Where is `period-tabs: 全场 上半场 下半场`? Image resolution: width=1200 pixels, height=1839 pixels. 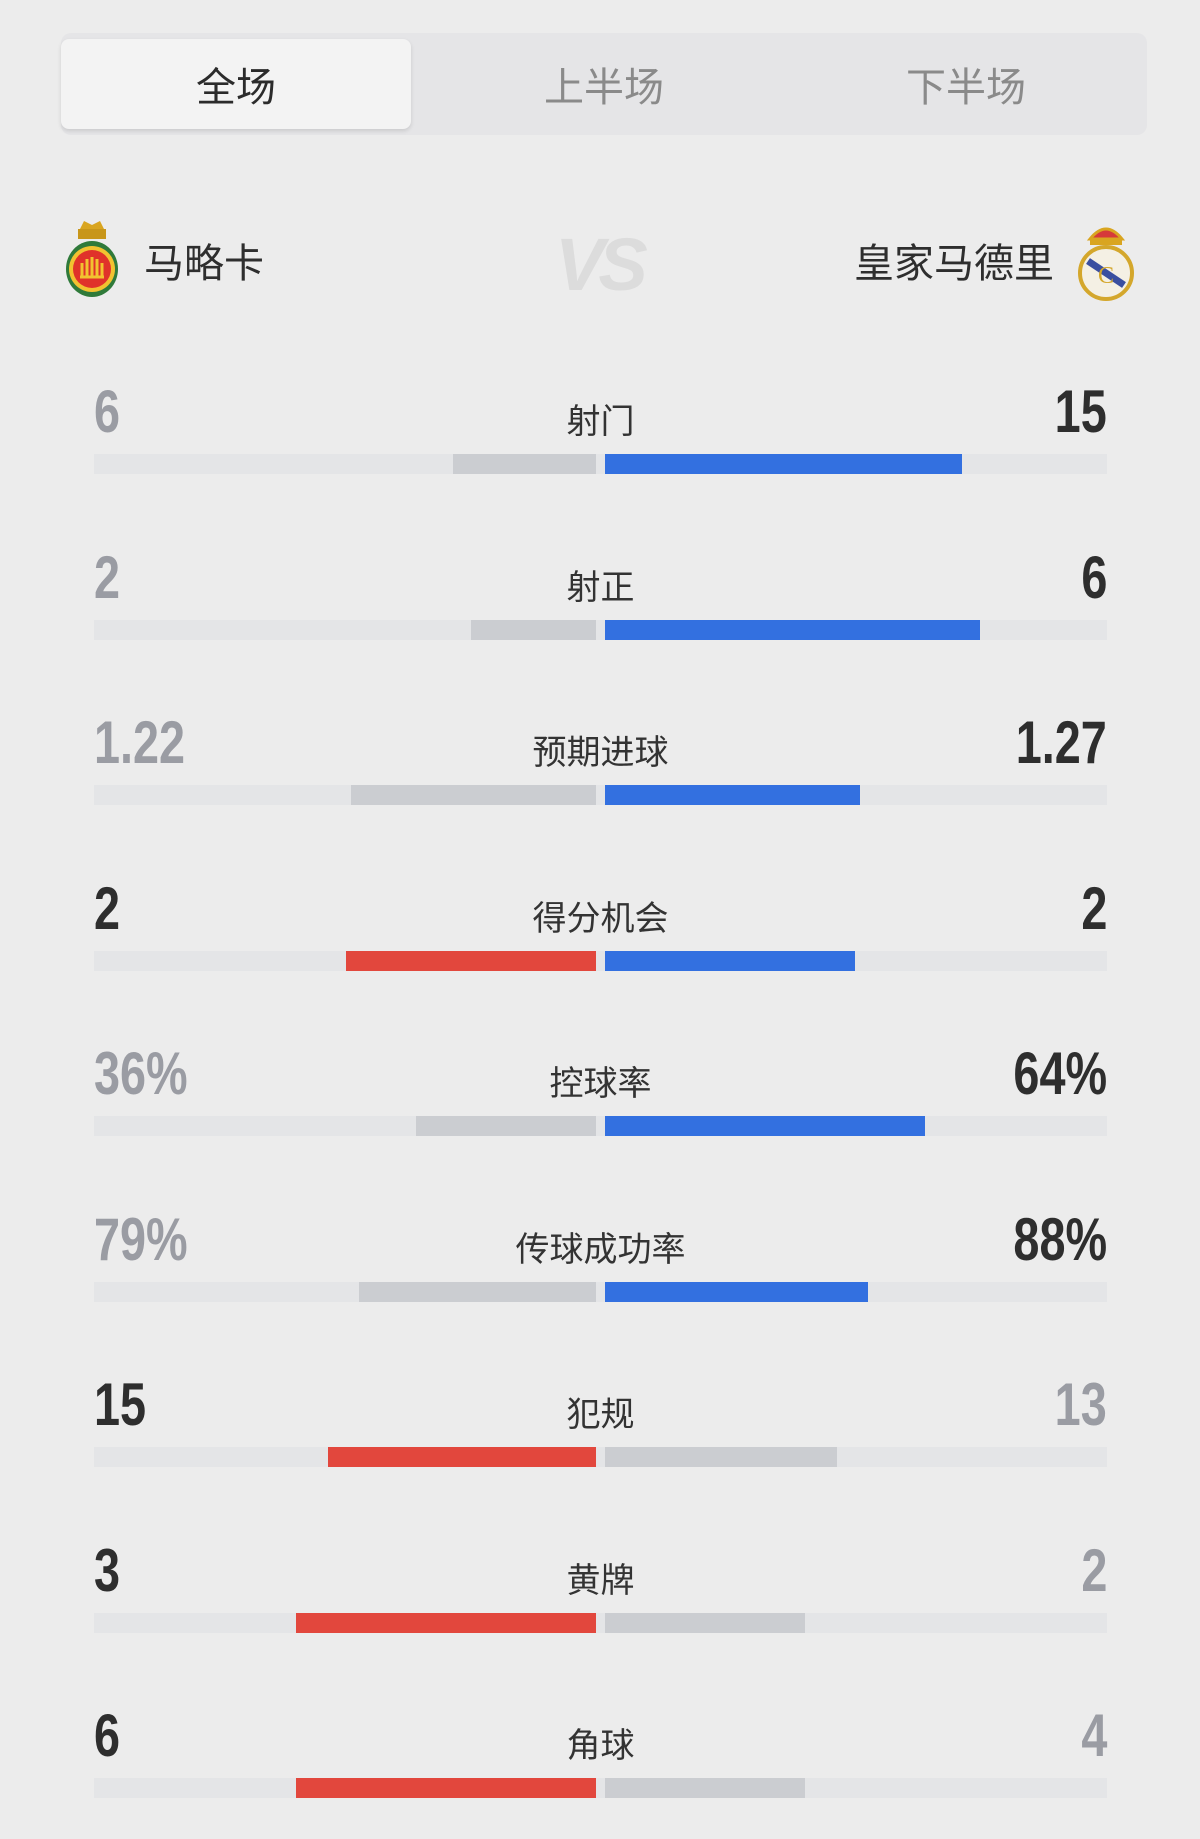
period-tabs: 全场 上半场 下半场 is located at coordinates (604, 84).